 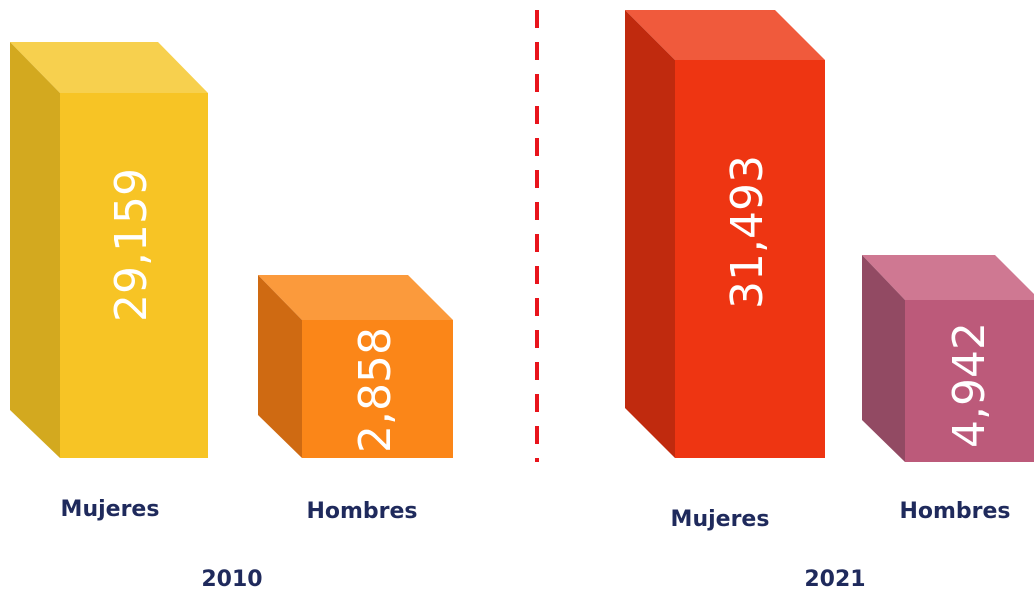 What do you see at coordinates (131, 245) in the screenshot?
I see `value-label: 29,159` at bounding box center [131, 245].